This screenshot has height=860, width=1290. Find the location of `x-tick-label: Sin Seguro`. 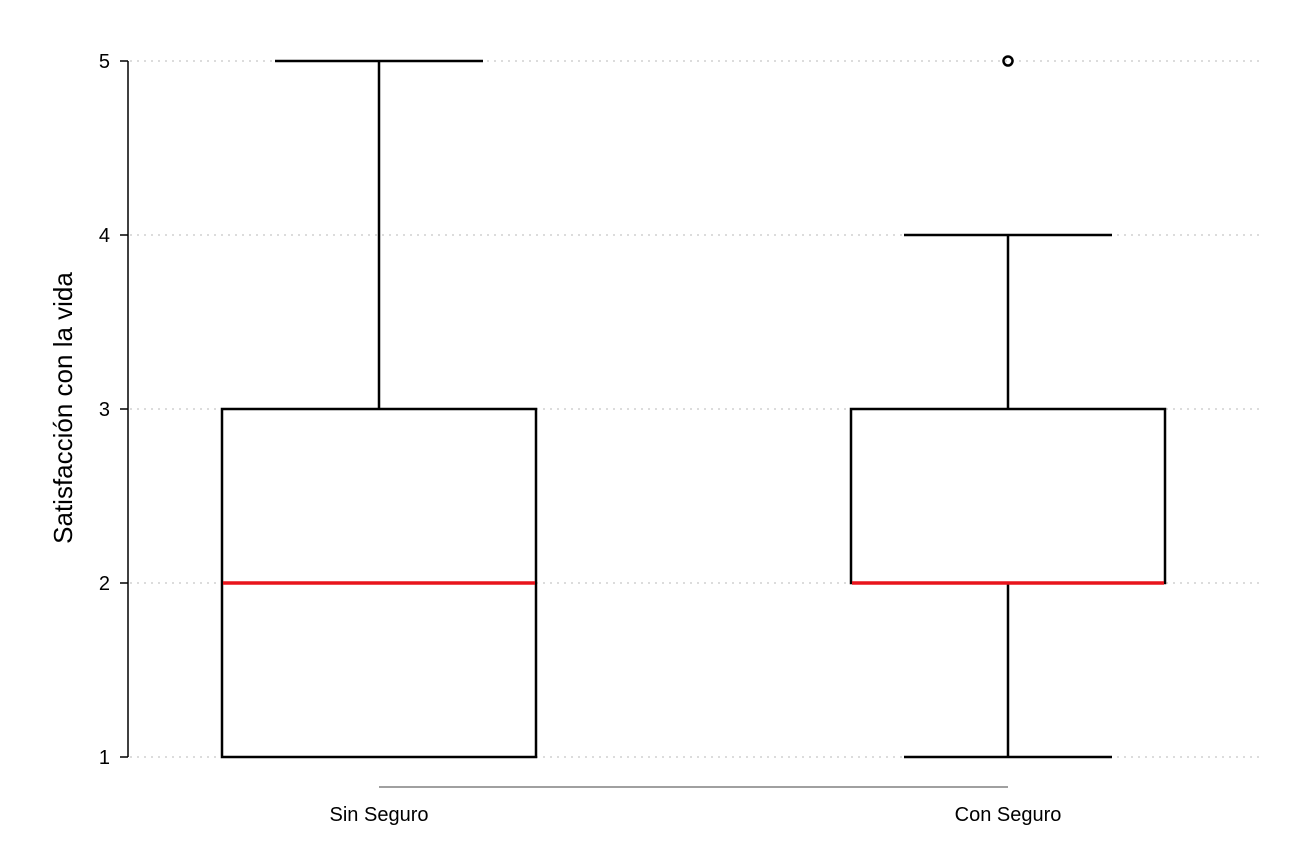

x-tick-label: Sin Seguro is located at coordinates (379, 815).